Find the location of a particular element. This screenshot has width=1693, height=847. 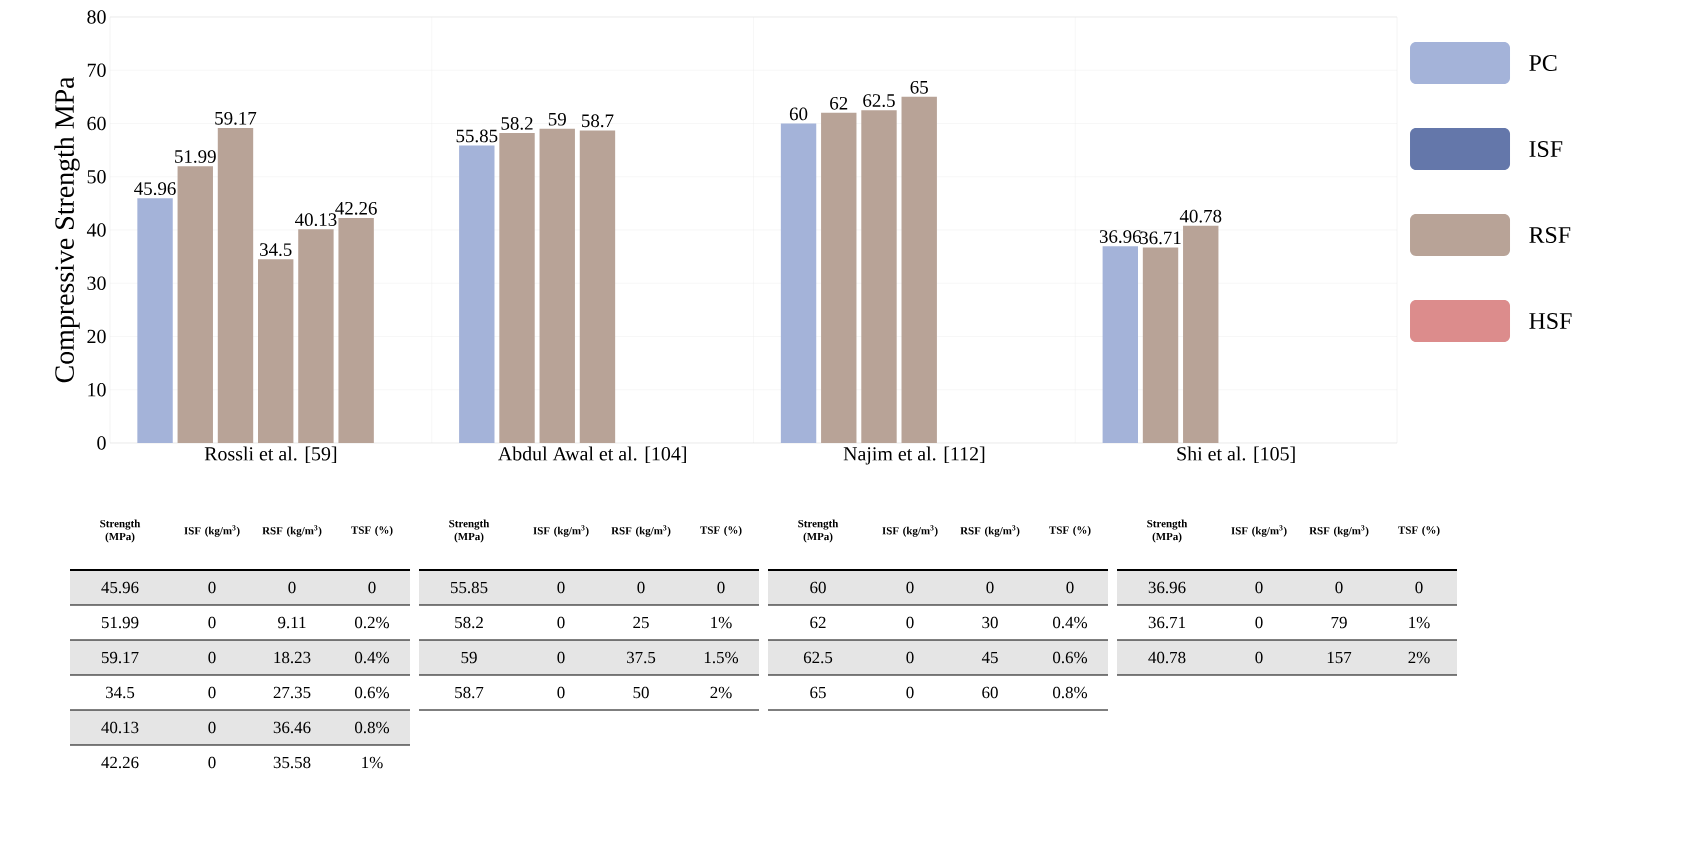

data-label: 45.96 is located at coordinates (120, 587).